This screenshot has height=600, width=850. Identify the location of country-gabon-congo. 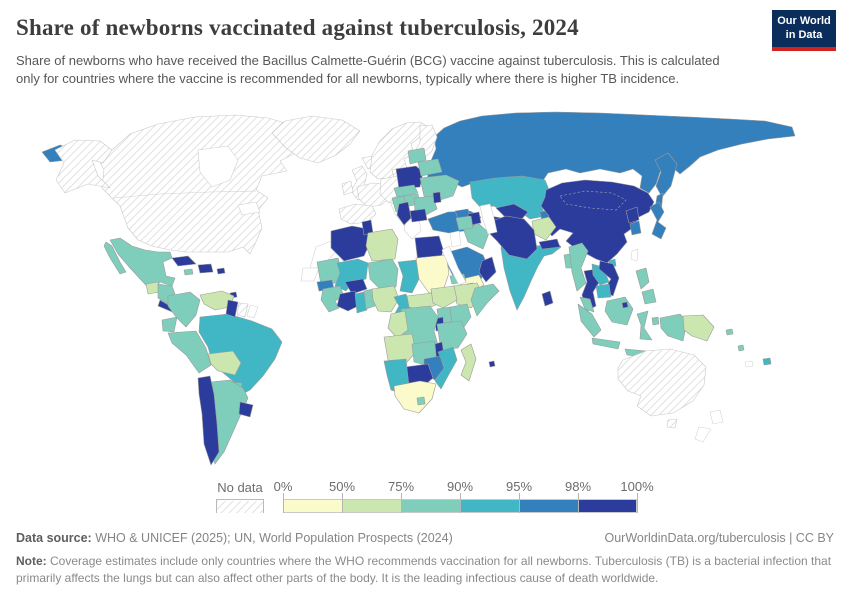
(398, 324).